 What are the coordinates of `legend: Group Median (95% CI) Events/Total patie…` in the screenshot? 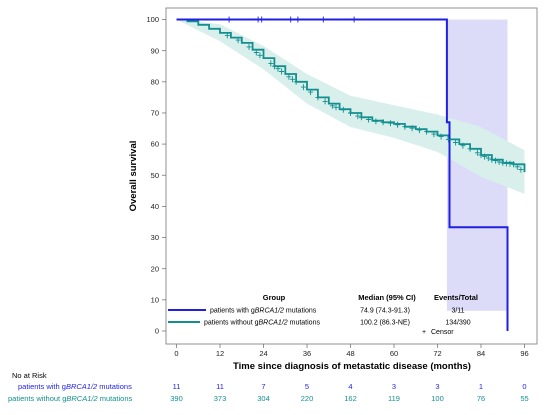 It's located at (323, 314).